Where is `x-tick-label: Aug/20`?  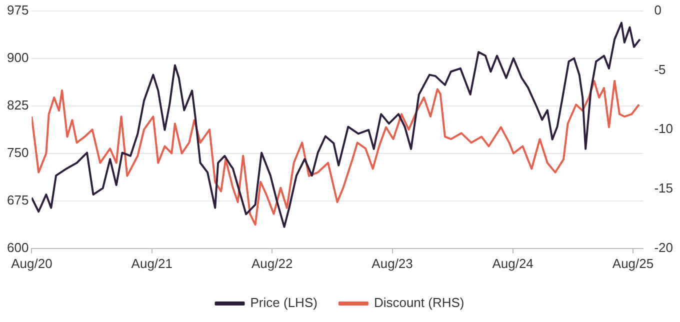 x-tick-label: Aug/20 is located at coordinates (31, 263).